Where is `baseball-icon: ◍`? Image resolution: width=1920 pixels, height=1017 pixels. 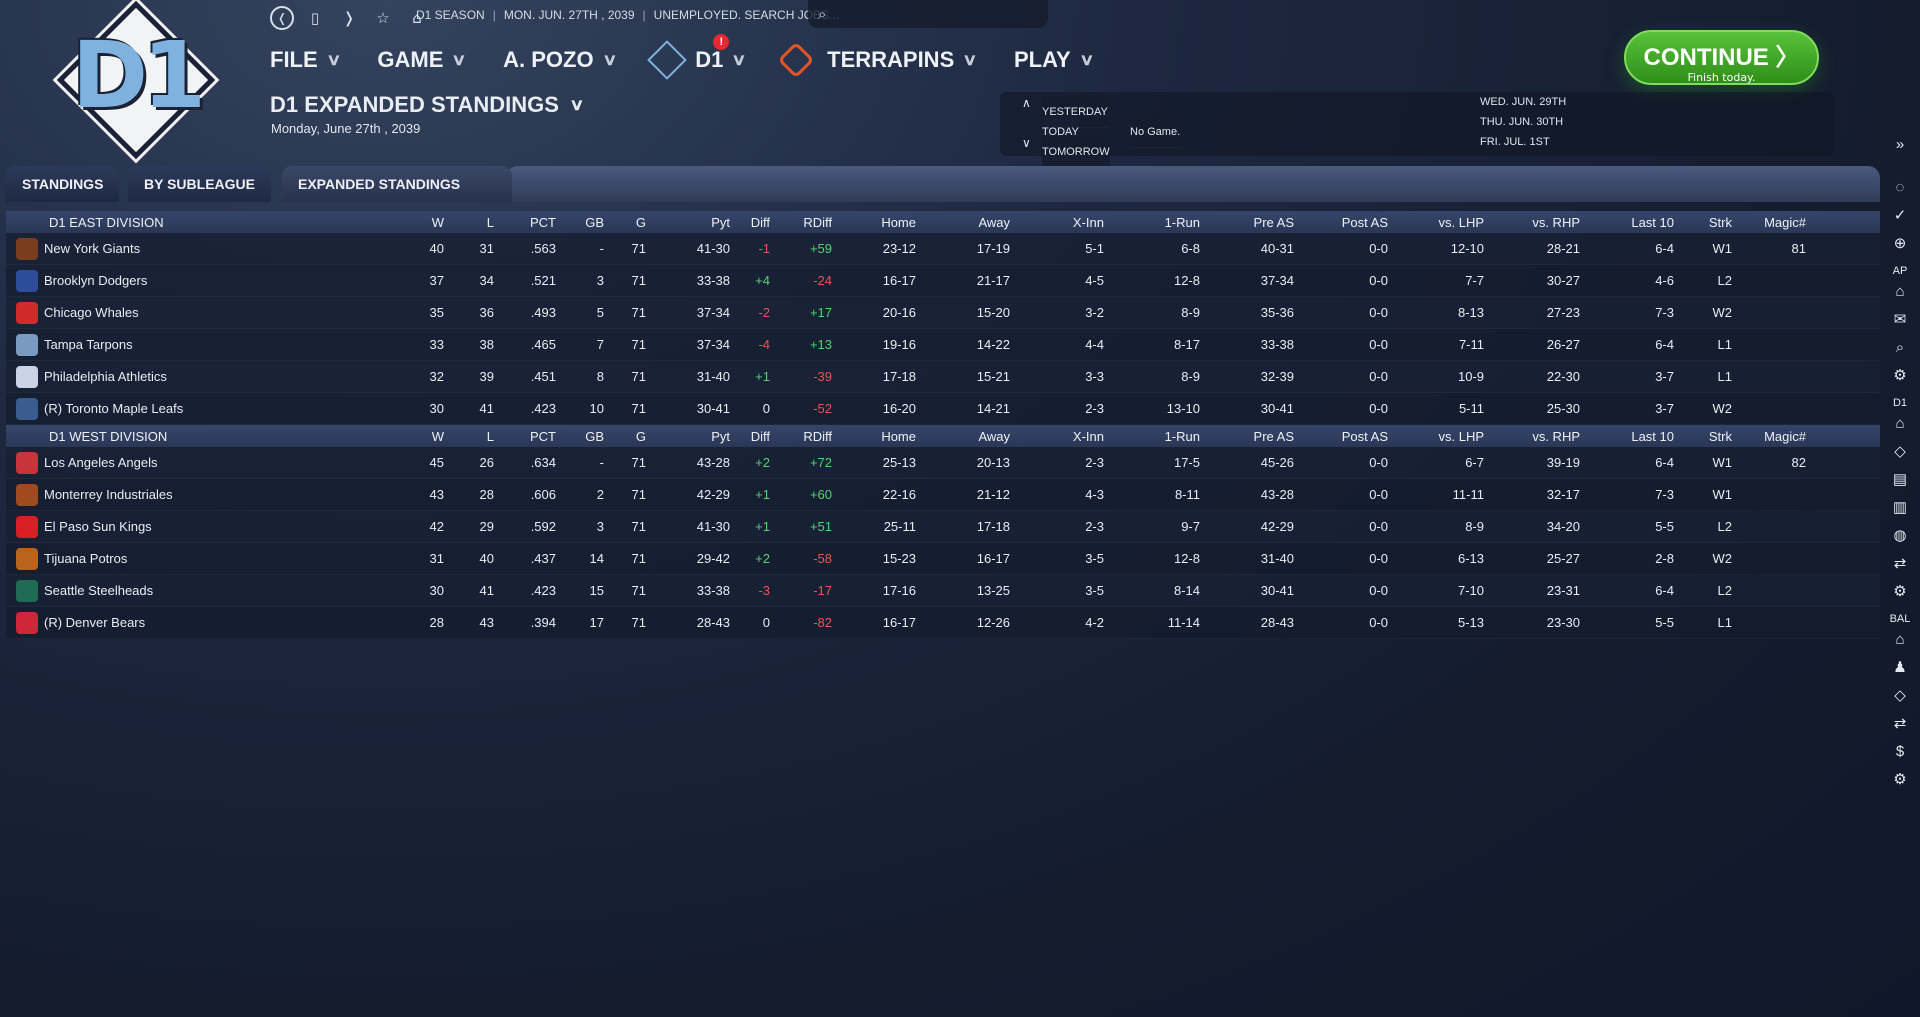 baseball-icon: ◍ is located at coordinates (1900, 535).